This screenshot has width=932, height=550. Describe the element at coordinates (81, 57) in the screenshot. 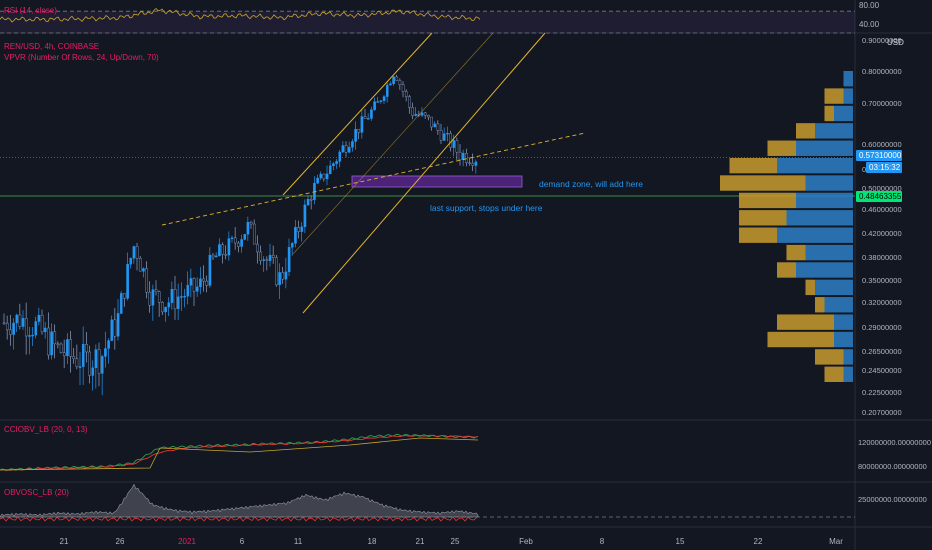

I see `vpvr-label: VPVR (Number Of Rows, 24, Up/Down, 70)` at that location.